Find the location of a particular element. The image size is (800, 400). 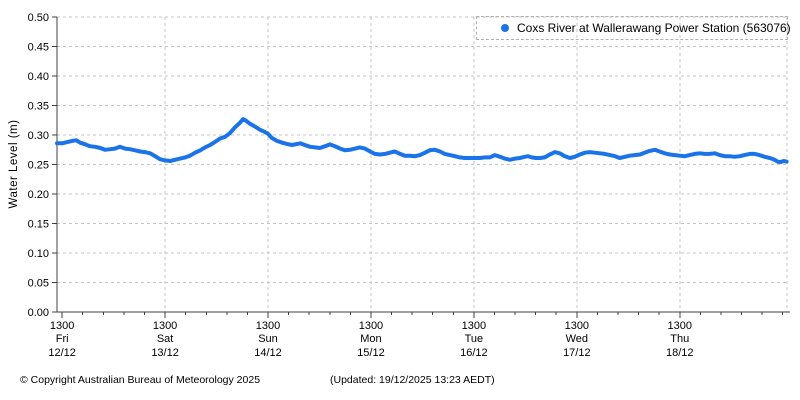

y-axis-title: Water Level (m) is located at coordinates (14, 164).